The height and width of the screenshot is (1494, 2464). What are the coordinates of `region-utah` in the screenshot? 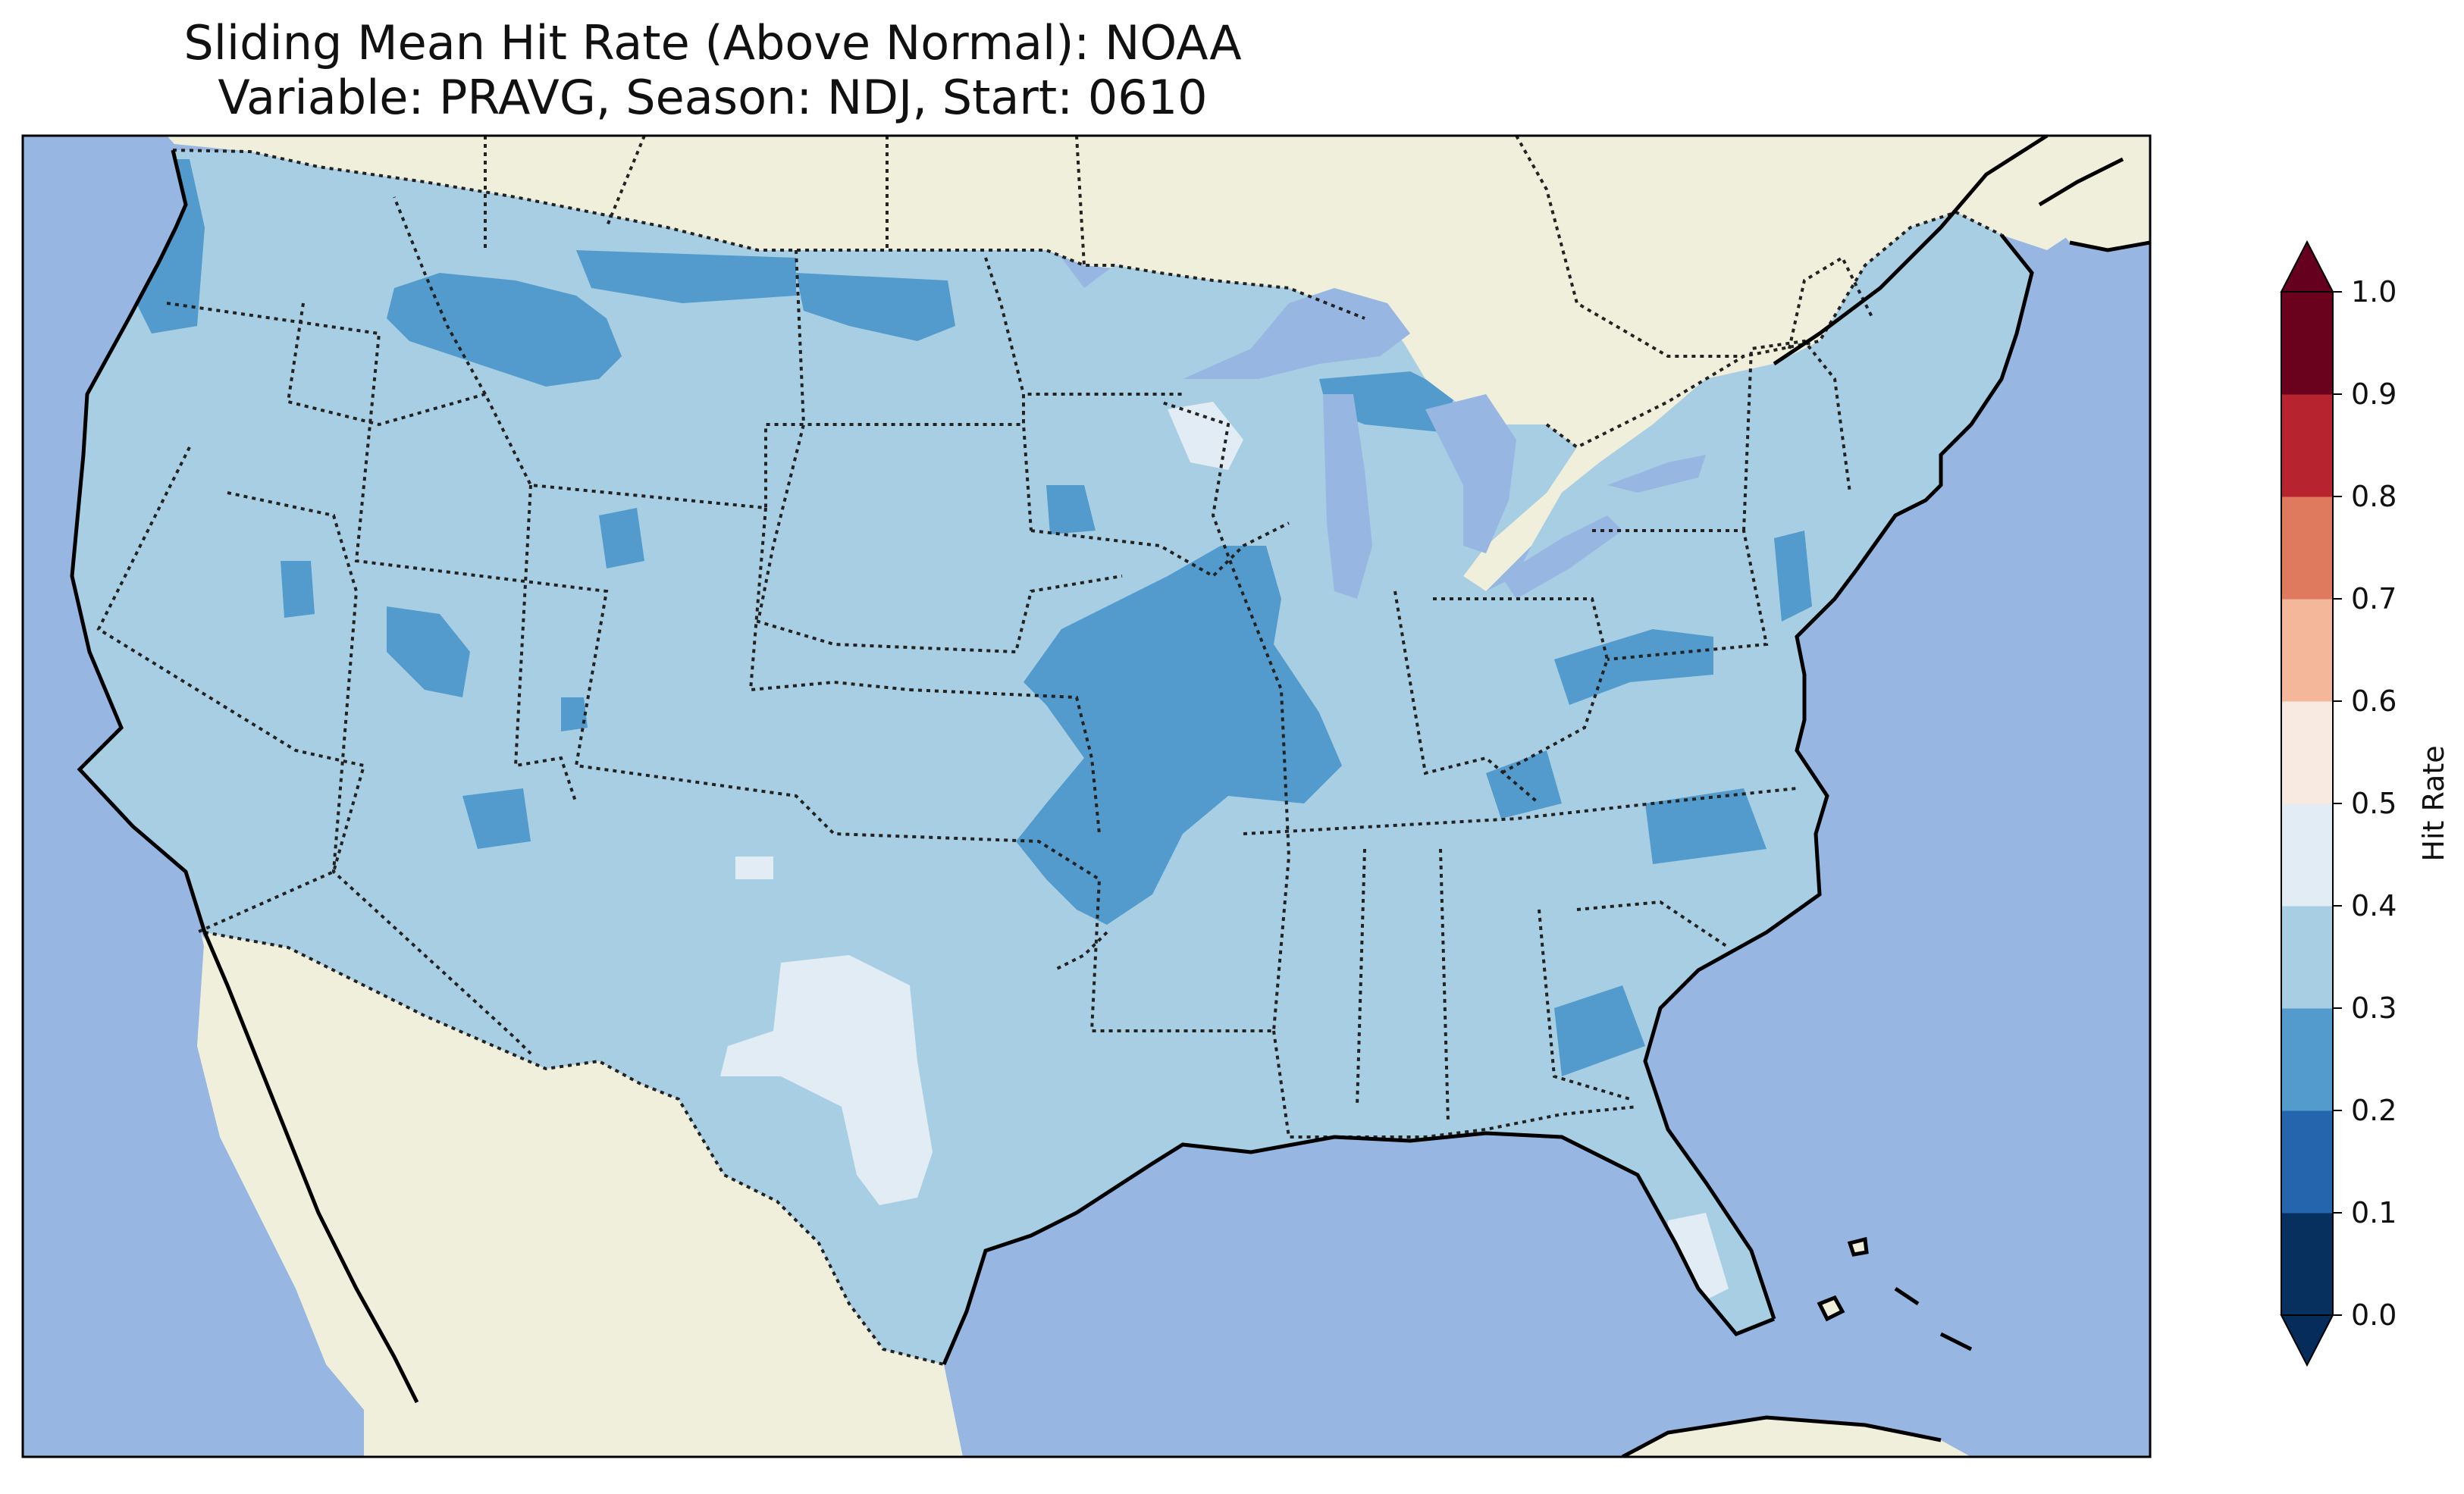 It's located at (428, 651).